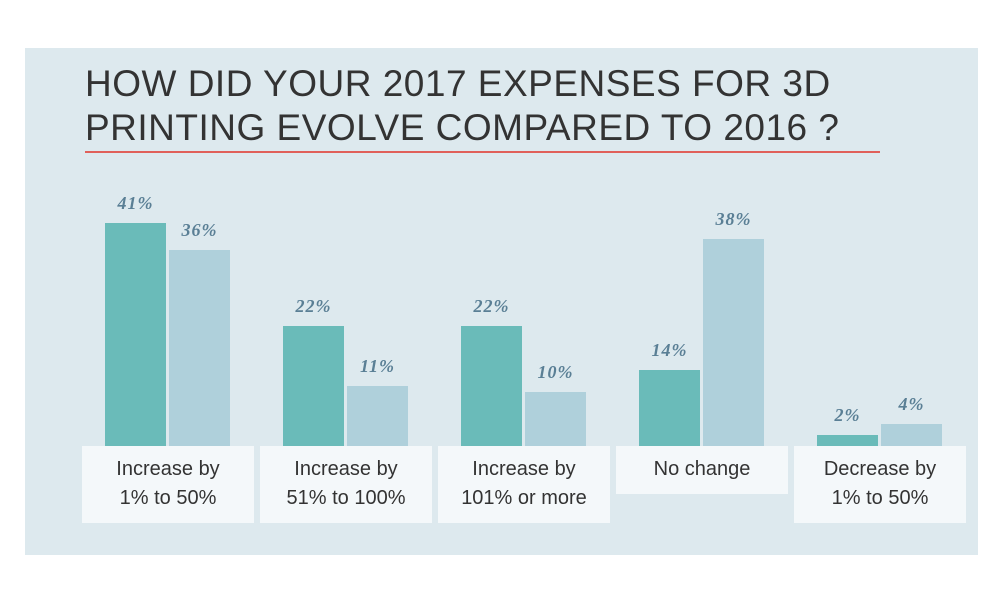 The height and width of the screenshot is (600, 1000). I want to click on value-label: 41%, so click(135, 202).